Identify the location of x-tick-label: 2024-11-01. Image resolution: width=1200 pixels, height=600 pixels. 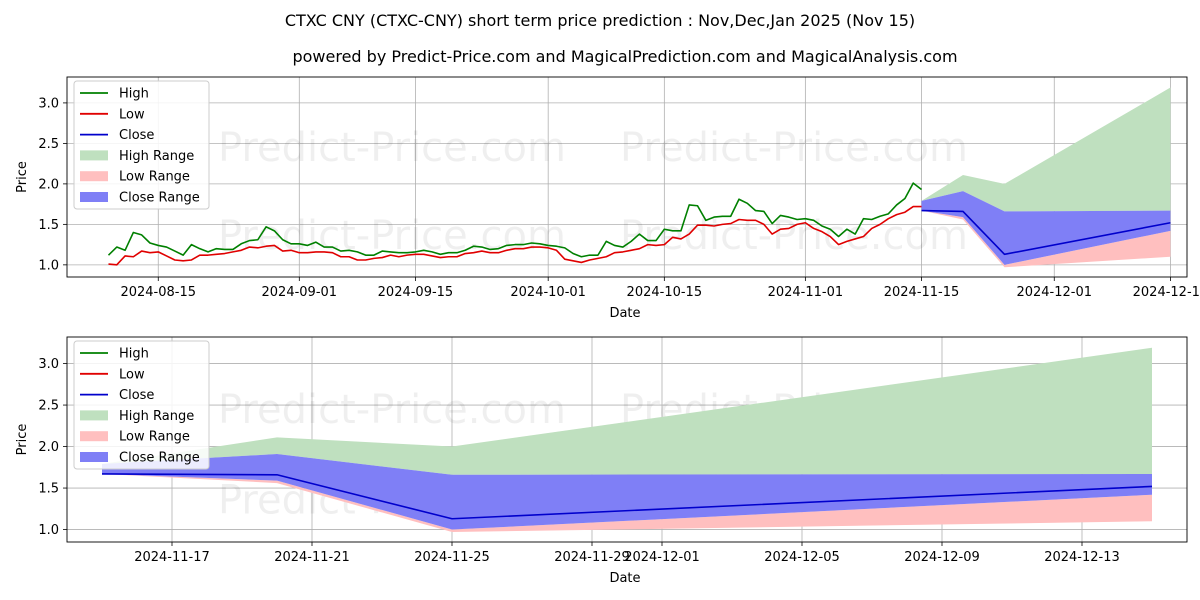
(806, 292).